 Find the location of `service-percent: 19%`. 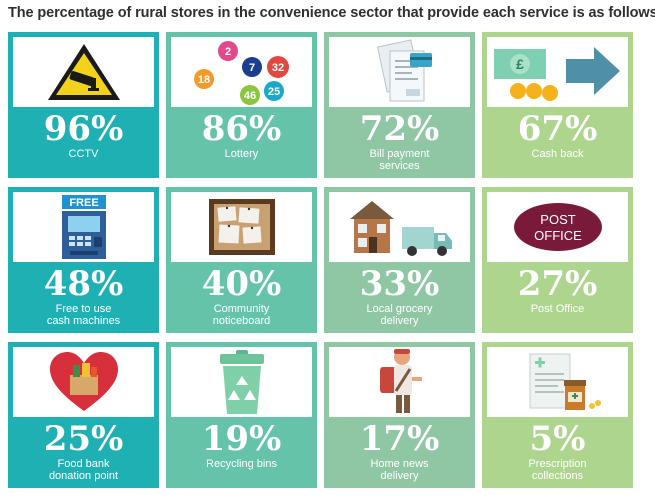

service-percent: 19% is located at coordinates (241, 439).